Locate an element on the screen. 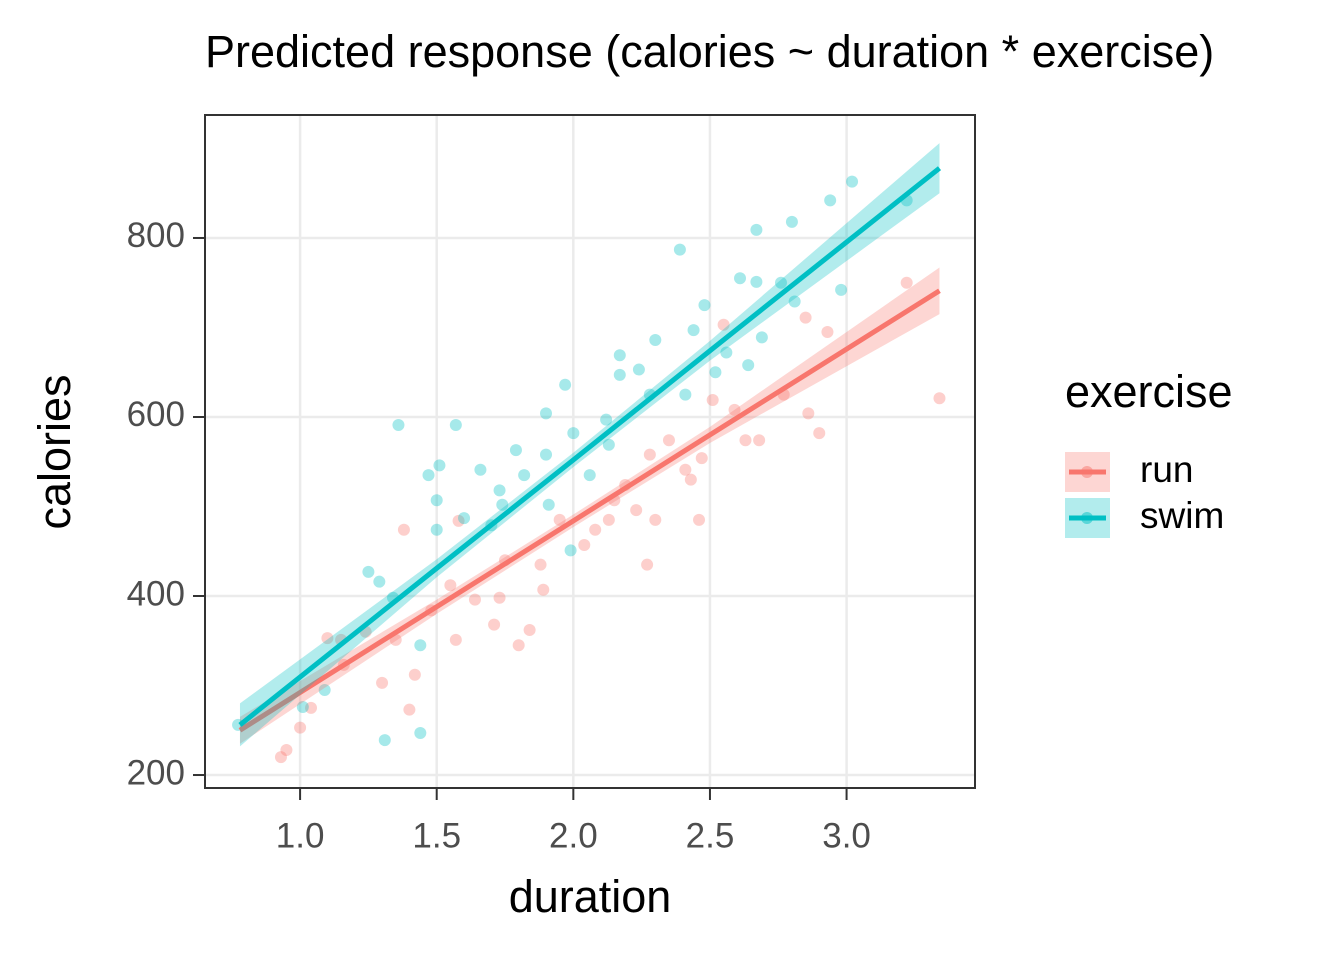  y-tick-label: 600 is located at coordinates (156, 414).